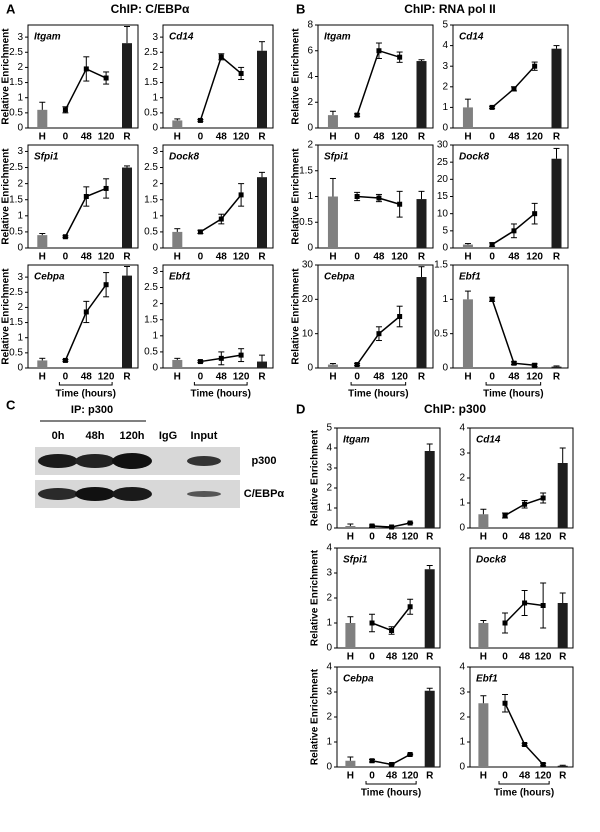 The width and height of the screenshot is (600, 832). Describe the element at coordinates (308, 265) in the screenshot. I see `y-tick-label: 30` at that location.